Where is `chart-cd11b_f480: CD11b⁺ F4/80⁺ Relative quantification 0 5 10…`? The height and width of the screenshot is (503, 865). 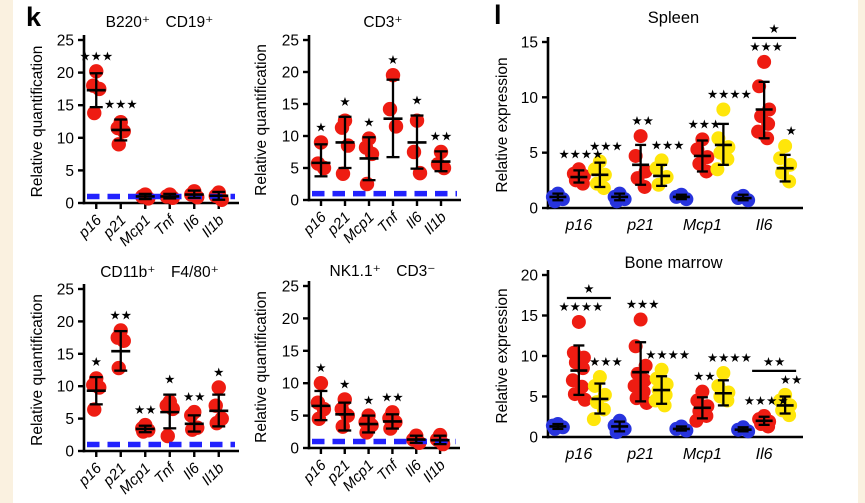 chart-cd11b_f480: CD11b⁺ F4/80⁺ Relative quantification 0 5 10… is located at coordinates (134, 381).